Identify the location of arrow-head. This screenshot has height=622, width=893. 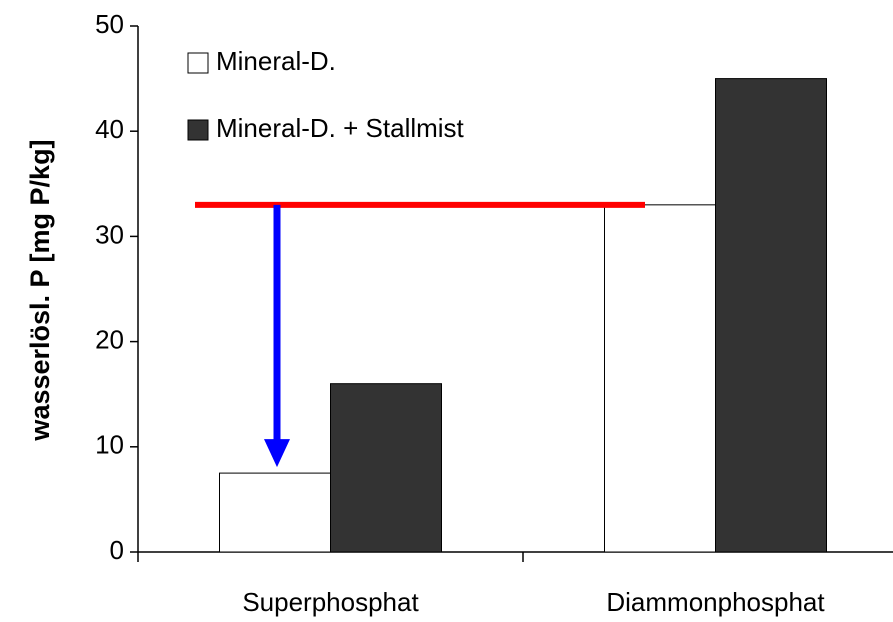
(277, 453).